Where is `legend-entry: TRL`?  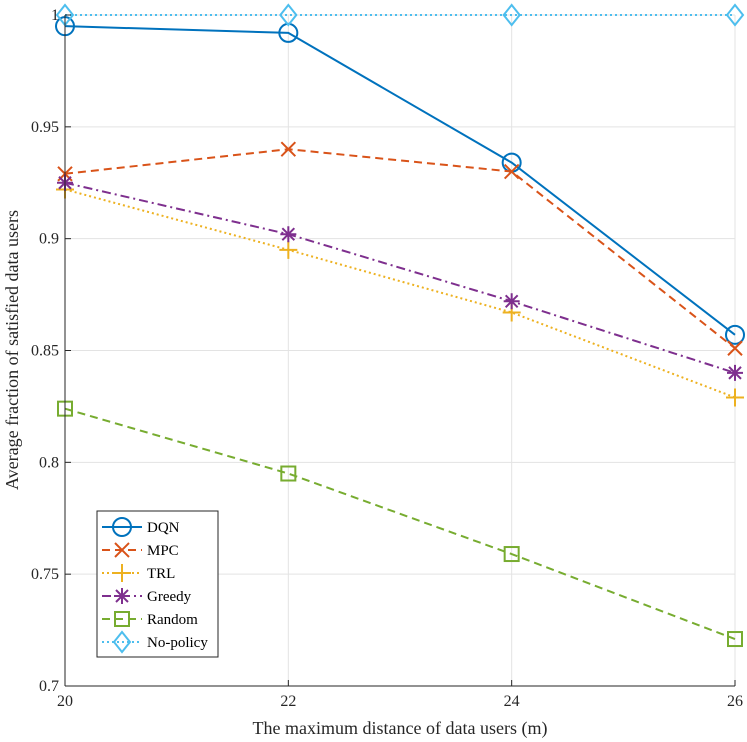
legend-entry: TRL is located at coordinates (138, 573).